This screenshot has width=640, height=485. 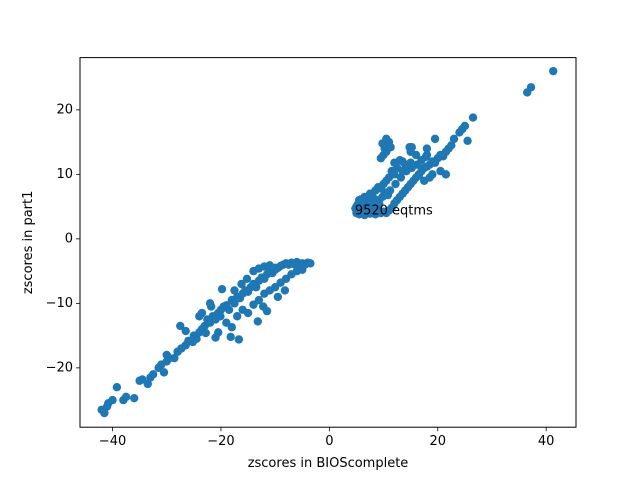 What do you see at coordinates (64, 109) in the screenshot?
I see `y-tick-label: 20` at bounding box center [64, 109].